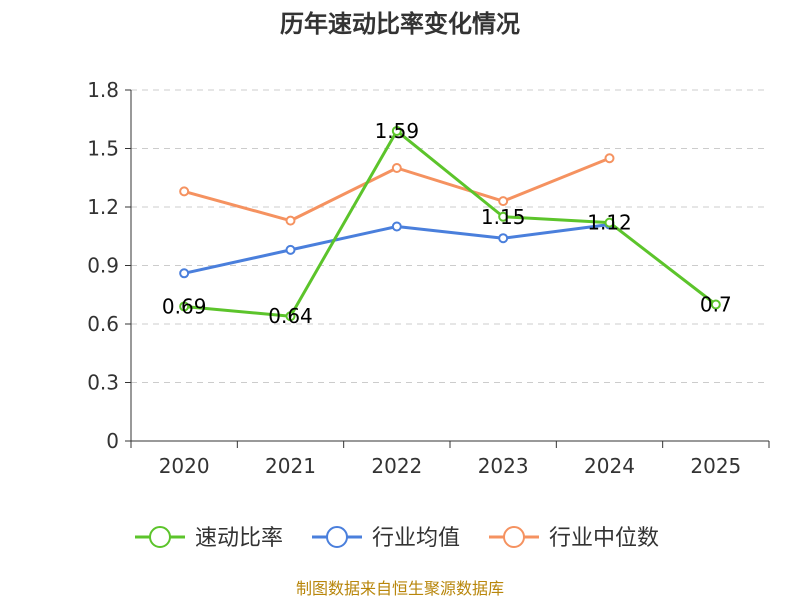  Describe the element at coordinates (290, 466) in the screenshot. I see `x-tick-label: 2021` at that location.